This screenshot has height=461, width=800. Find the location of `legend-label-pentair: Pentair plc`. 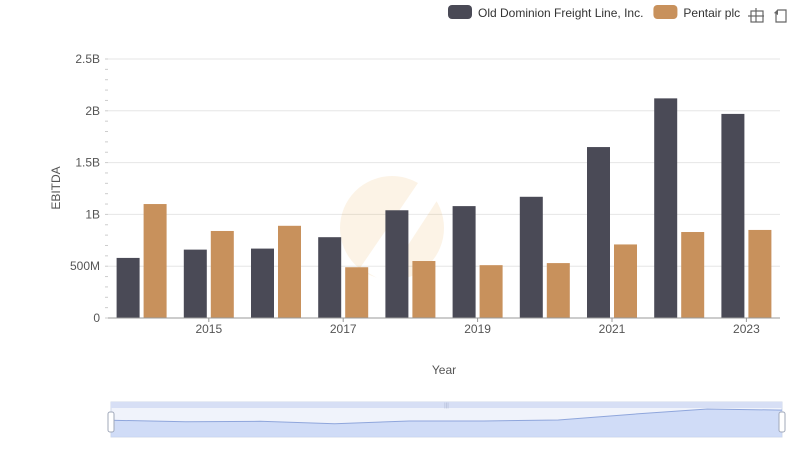

legend-label-pentair: Pentair plc is located at coordinates (711, 13).